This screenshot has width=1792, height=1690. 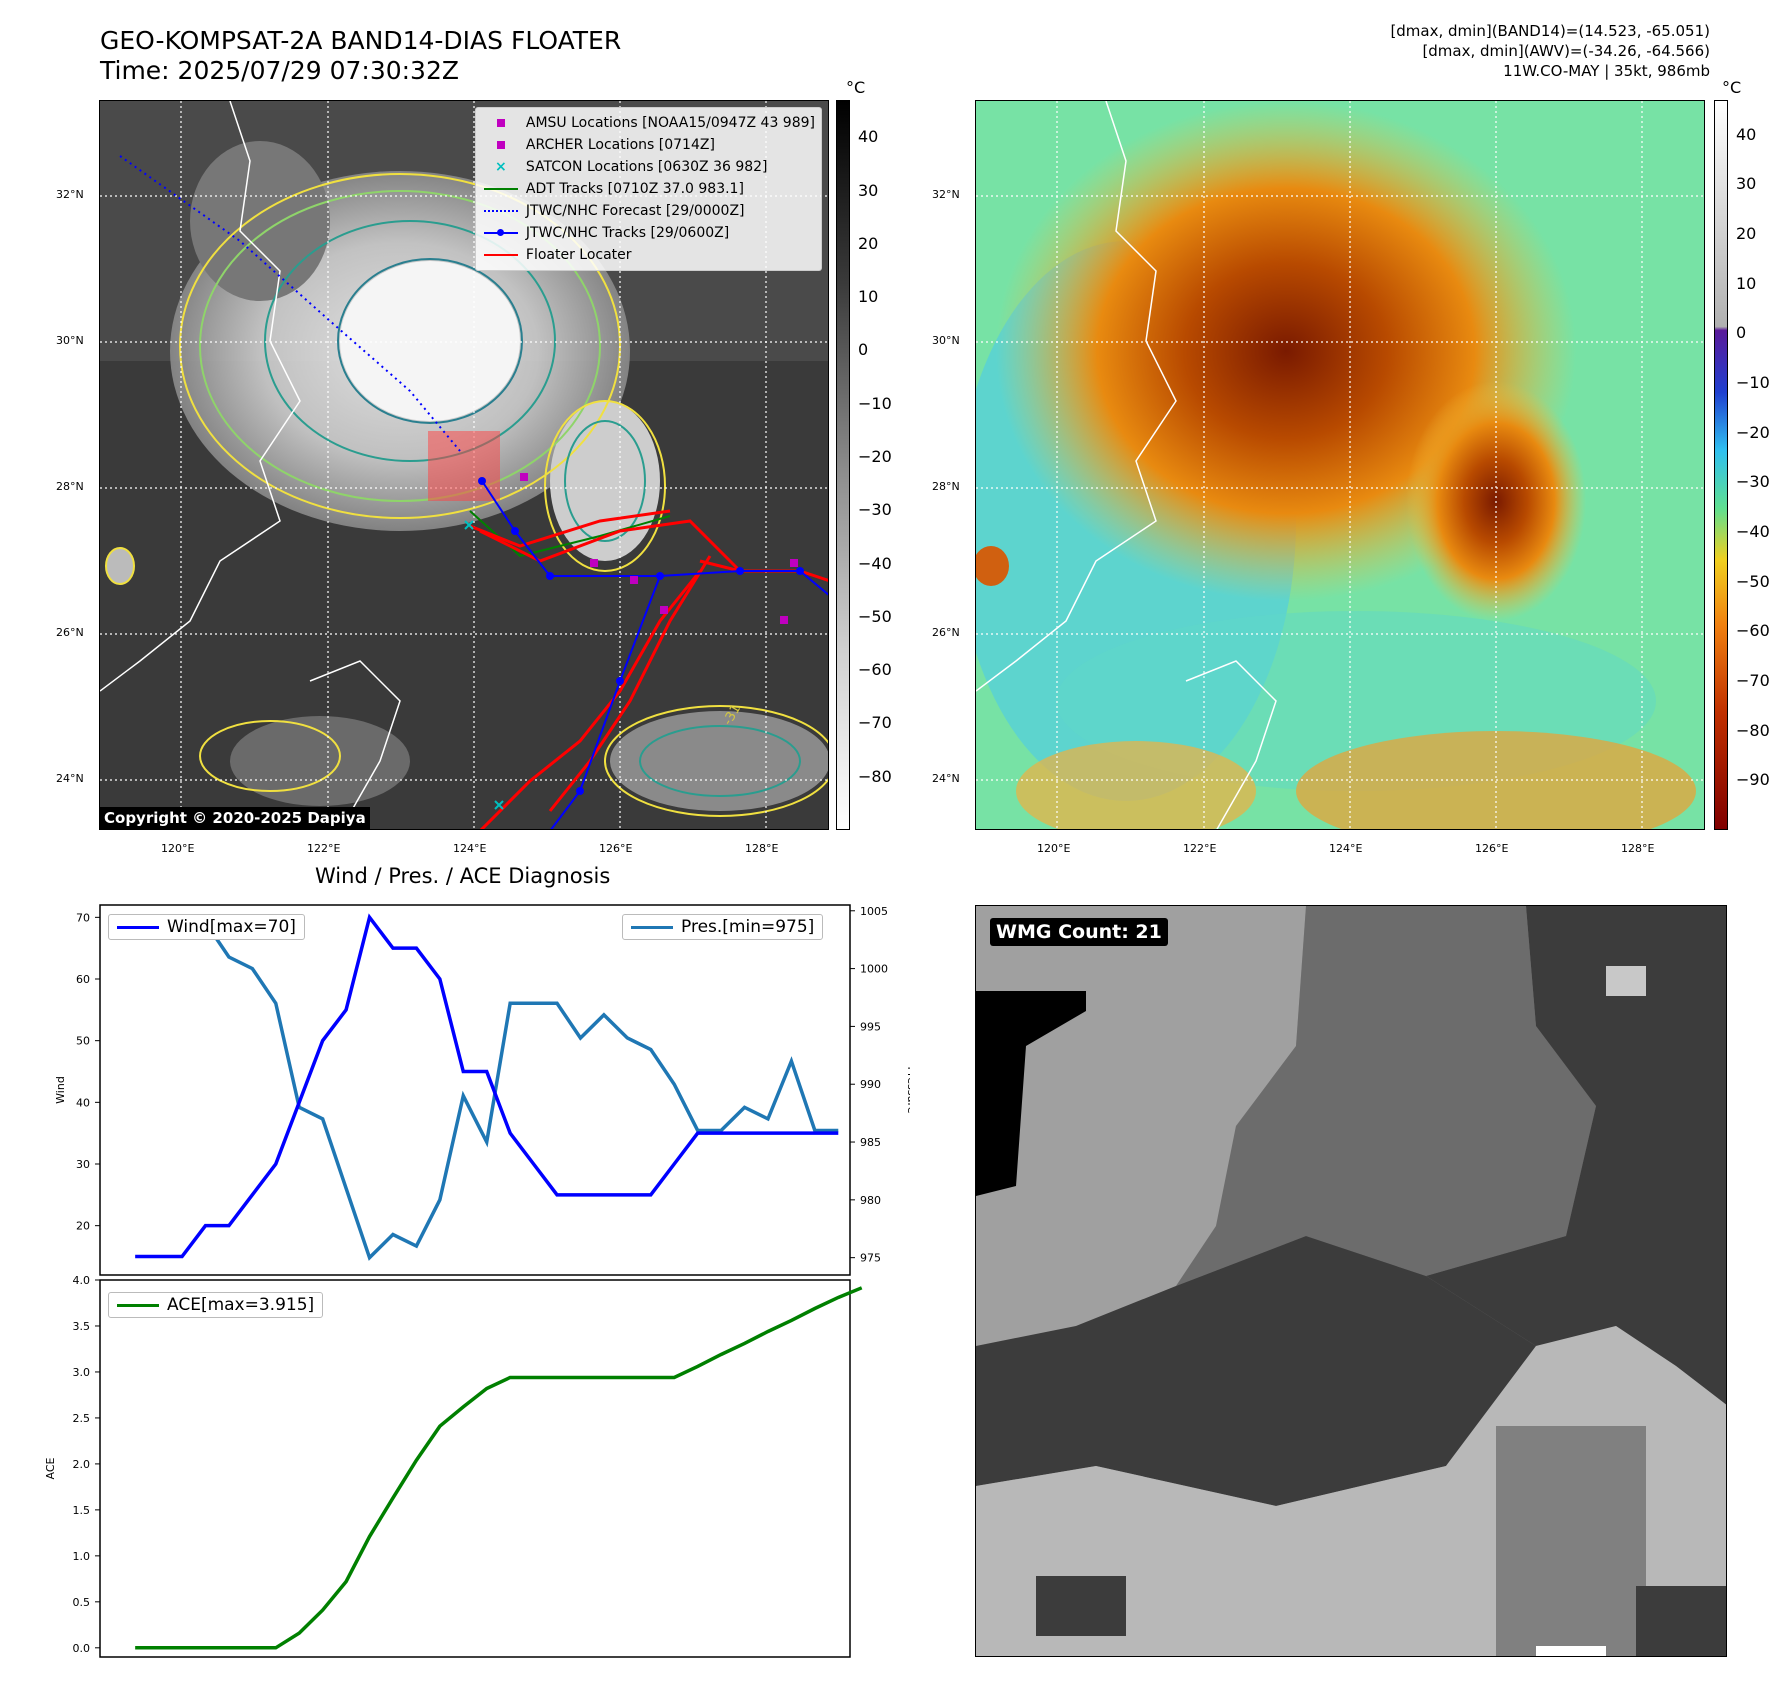 I want to click on ace-series-line, so click(x=499, y=1468).